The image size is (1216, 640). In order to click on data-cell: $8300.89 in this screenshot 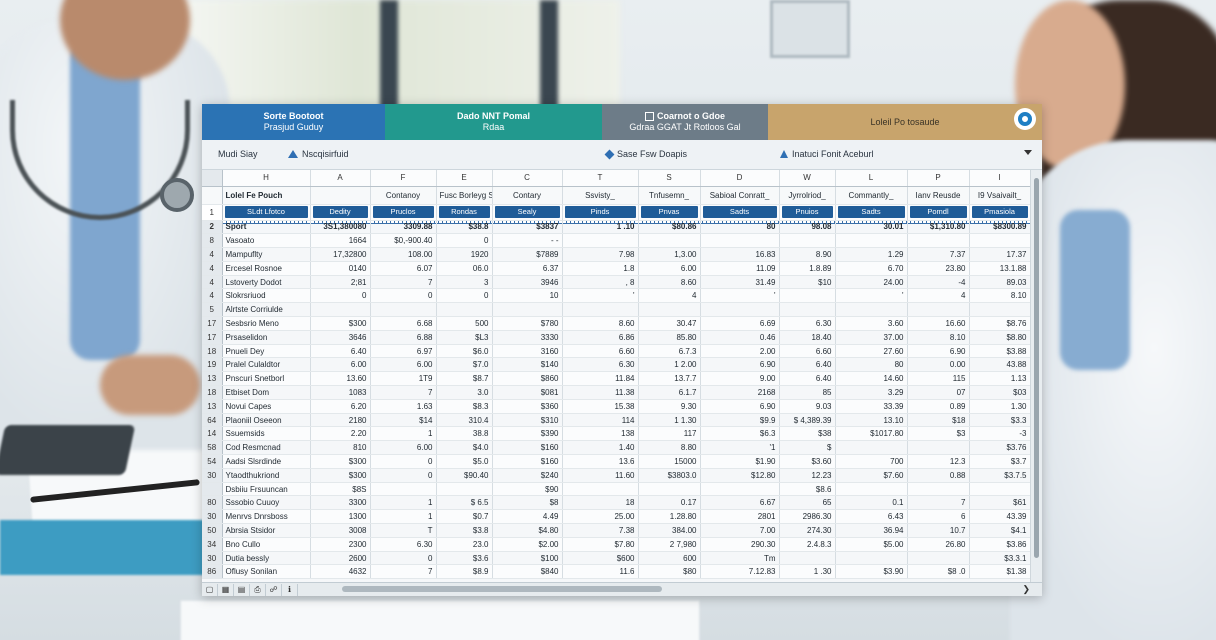, I will do `click(1000, 227)`.